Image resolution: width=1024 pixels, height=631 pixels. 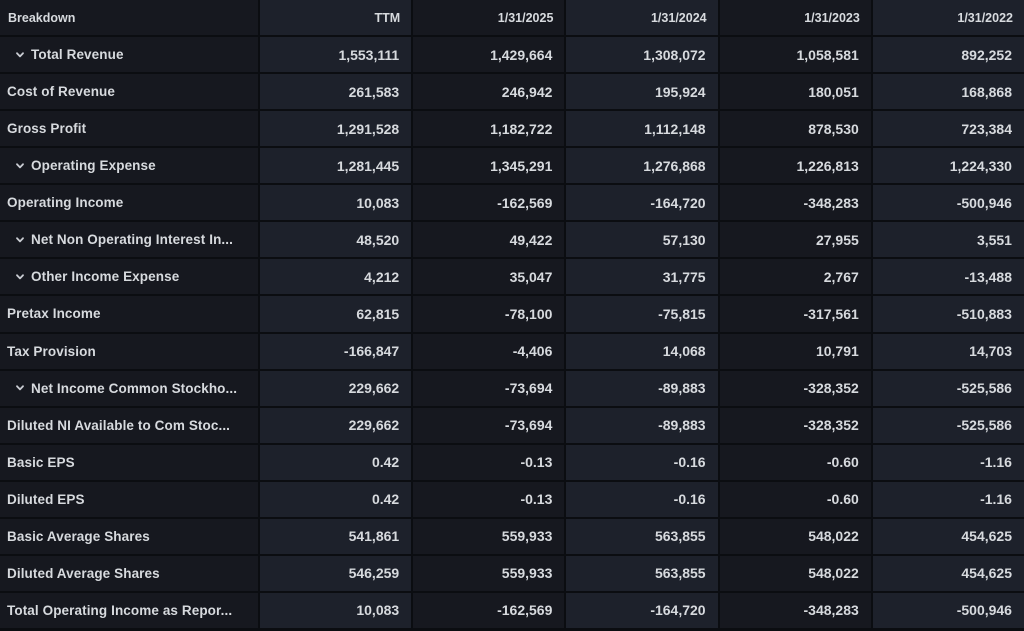 What do you see at coordinates (642, 166) in the screenshot?
I see `value-cell: 1,276,868` at bounding box center [642, 166].